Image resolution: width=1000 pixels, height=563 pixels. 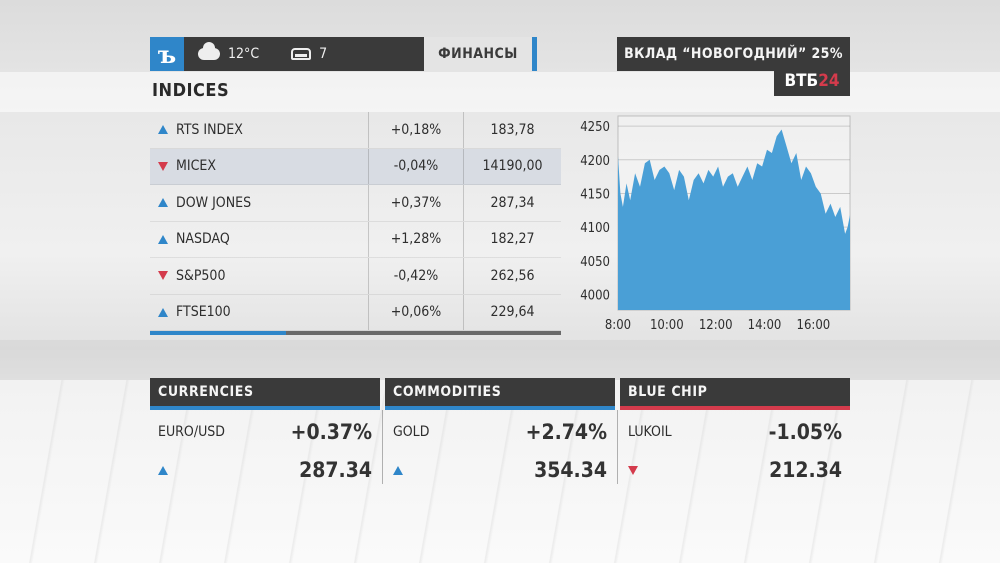 I want to click on index-change: -0,04%, so click(x=415, y=166).